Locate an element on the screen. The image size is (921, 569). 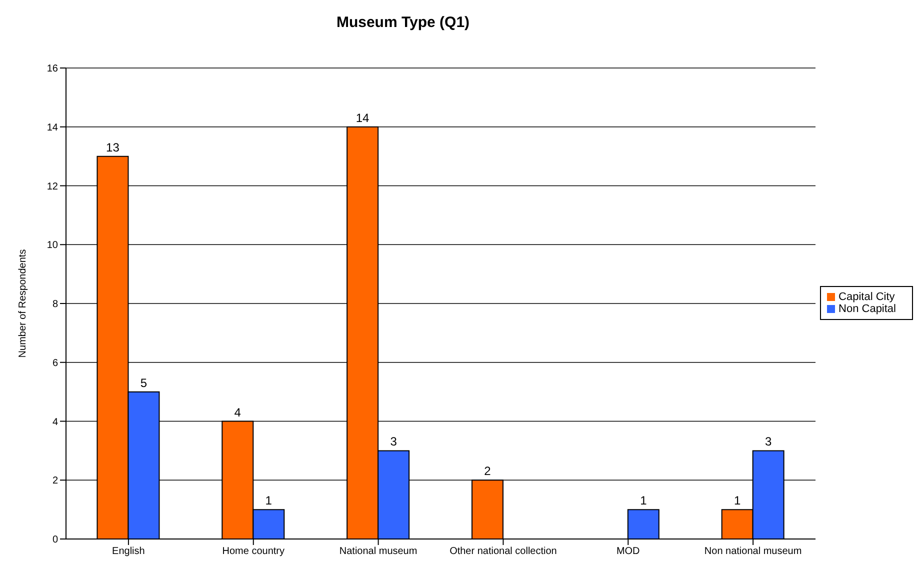
data-label: 2 is located at coordinates (488, 471).